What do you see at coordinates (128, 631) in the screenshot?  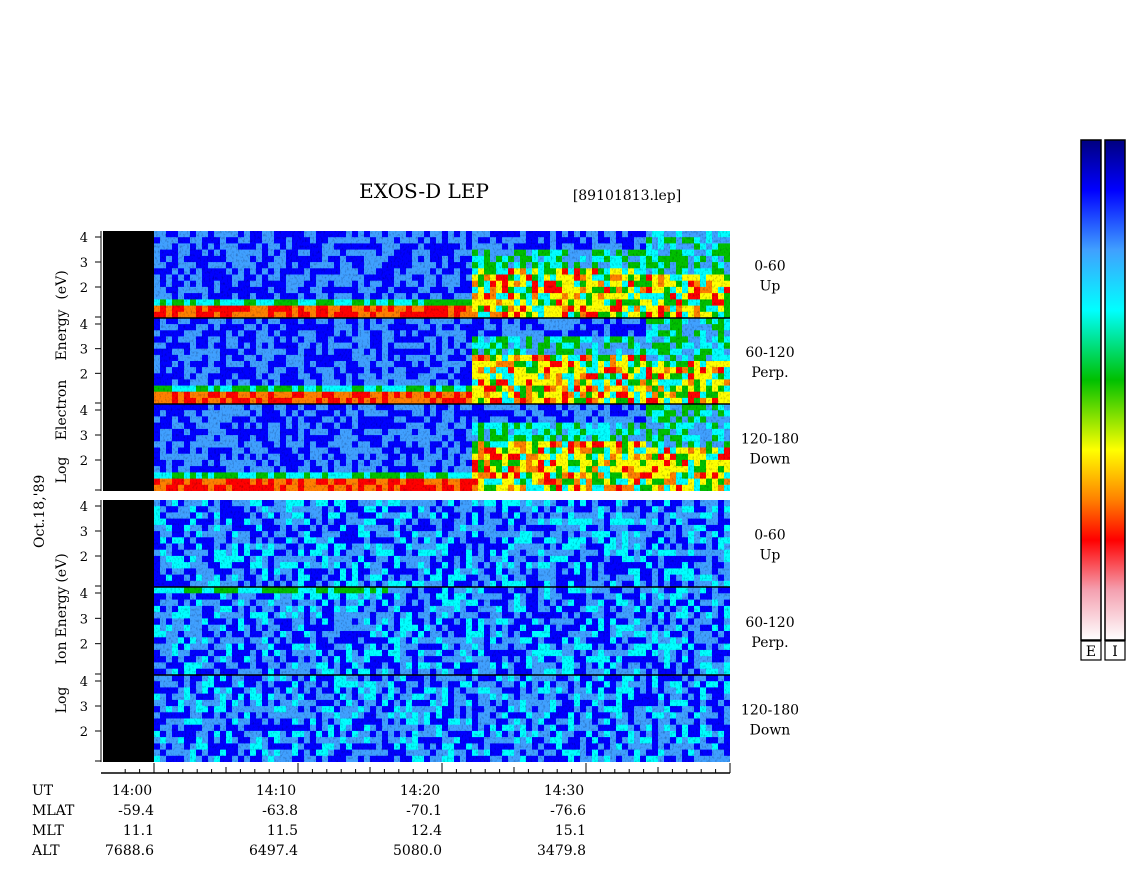 I see `ion-data-gap` at bounding box center [128, 631].